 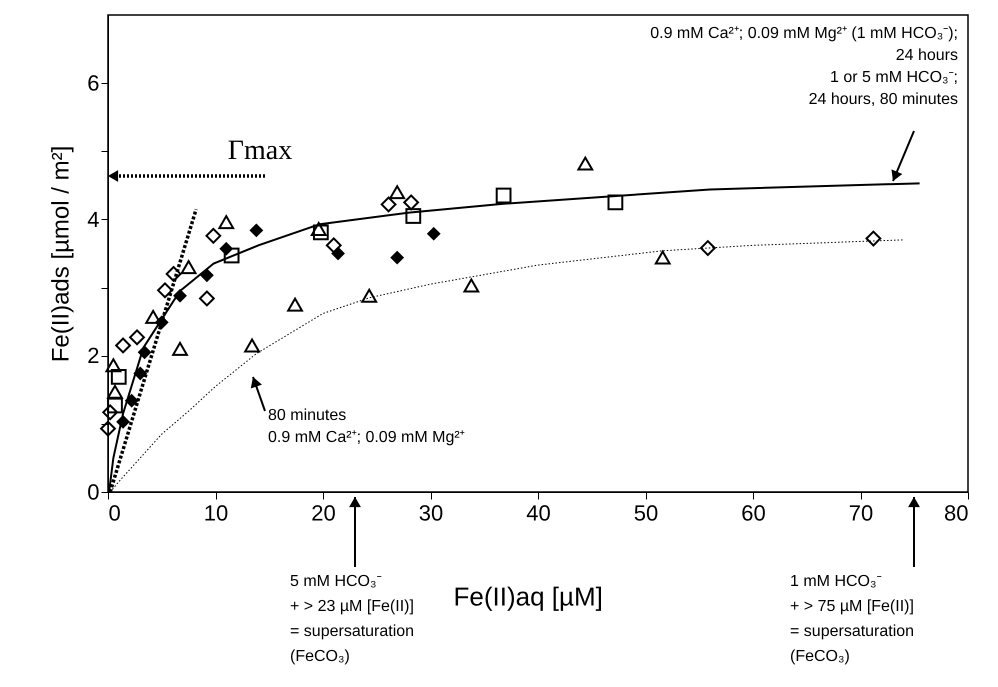 I want to click on y-tick-label: 0, so click(x=93, y=492).